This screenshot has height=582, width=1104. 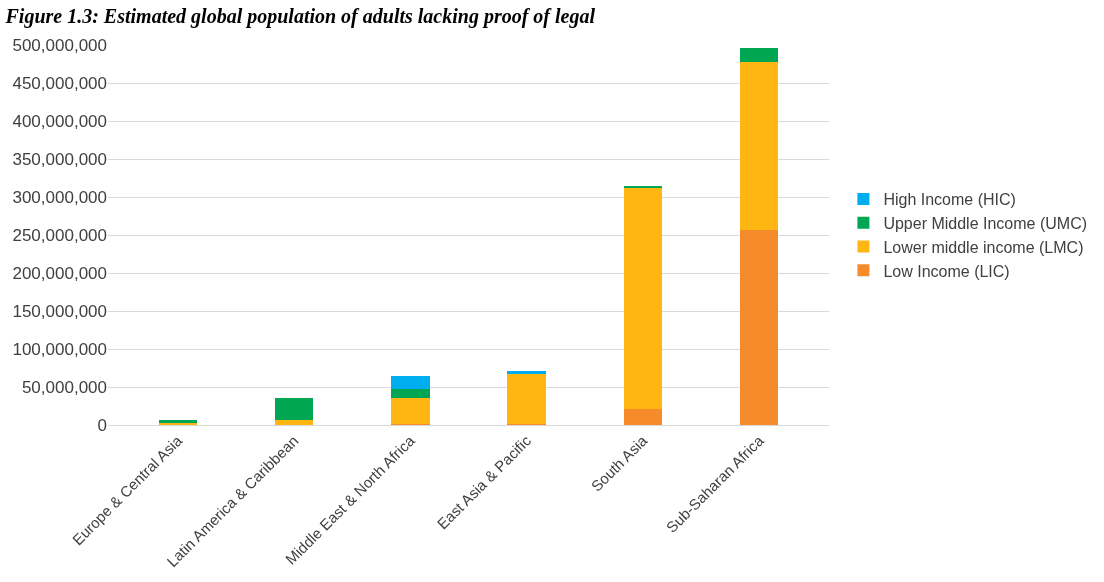 What do you see at coordinates (59, 197) in the screenshot?
I see `y-tick-label: 300,000,000` at bounding box center [59, 197].